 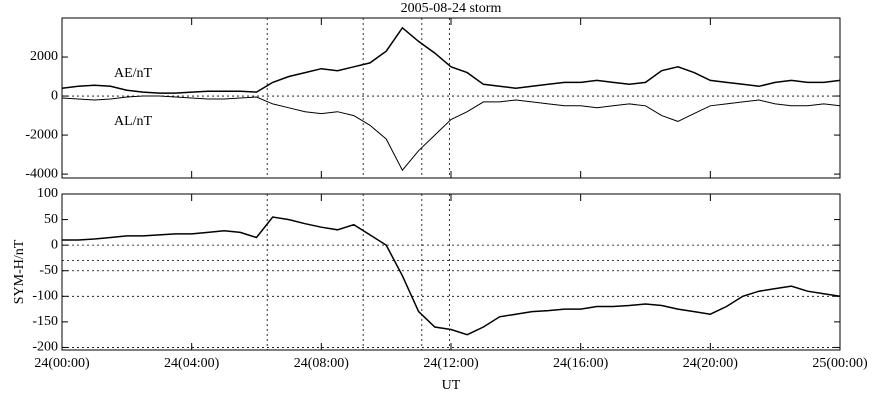 What do you see at coordinates (51, 219) in the screenshot?
I see `y-tick-label: 50` at bounding box center [51, 219].